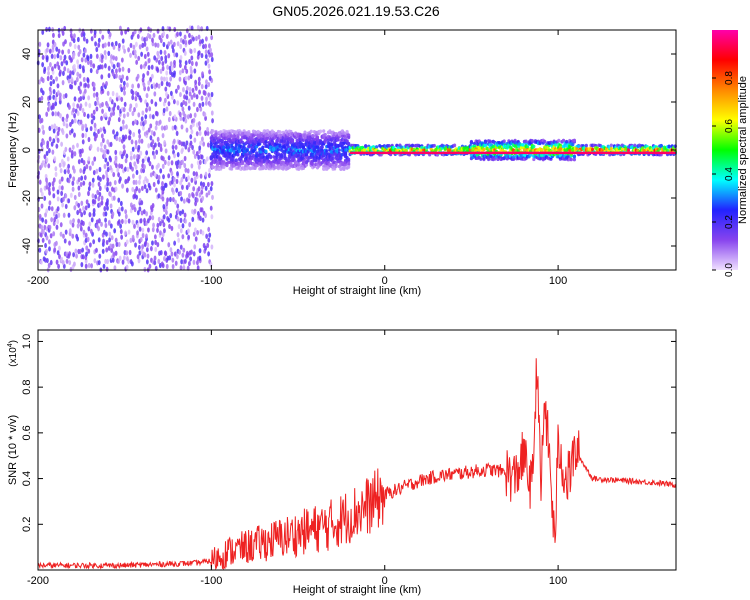 Image resolution: width=750 pixels, height=600 pixels. What do you see at coordinates (27, 198) in the screenshot?
I see `spectrogram-y-tick-label: -20` at bounding box center [27, 198].